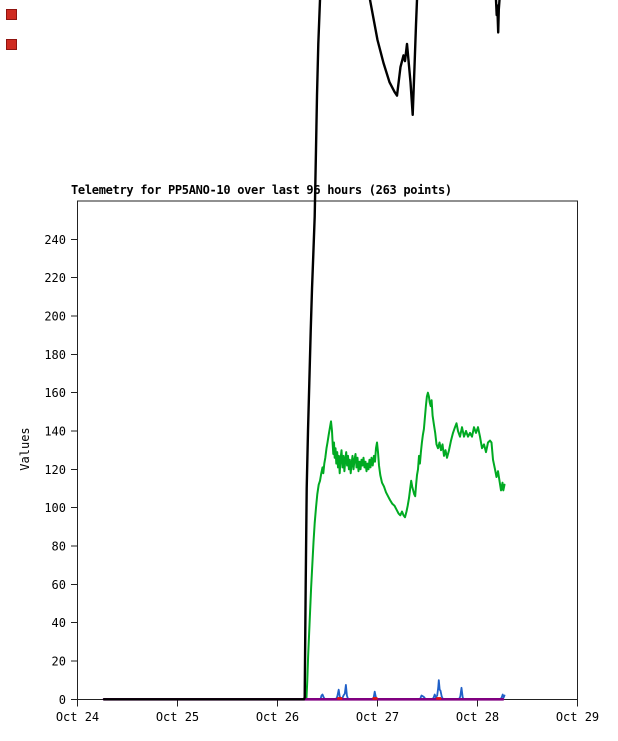 The width and height of the screenshot is (618, 741). Describe the element at coordinates (277, 717) in the screenshot. I see `x-tick-label: Oct 26` at that location.